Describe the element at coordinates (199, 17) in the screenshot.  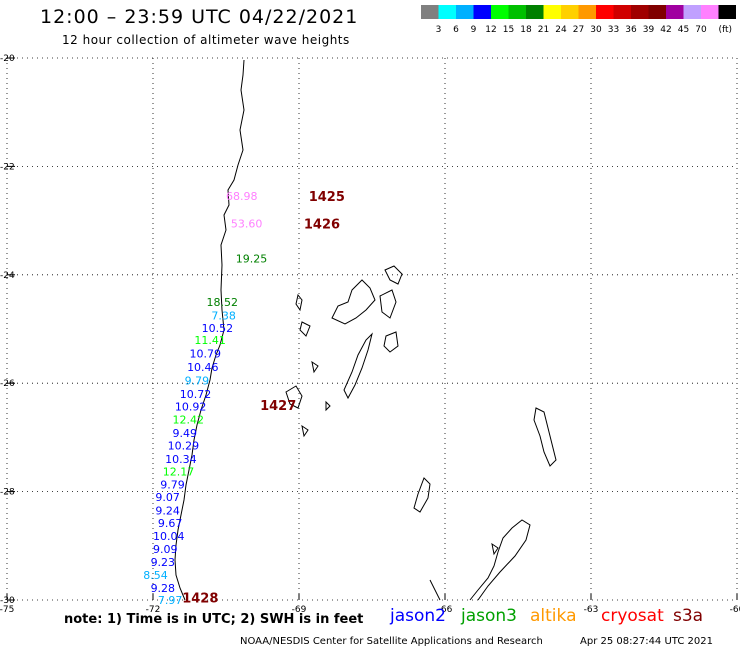
I see `map-title: 12:00 – 23:59 UTC 04/22/2021` at that location.